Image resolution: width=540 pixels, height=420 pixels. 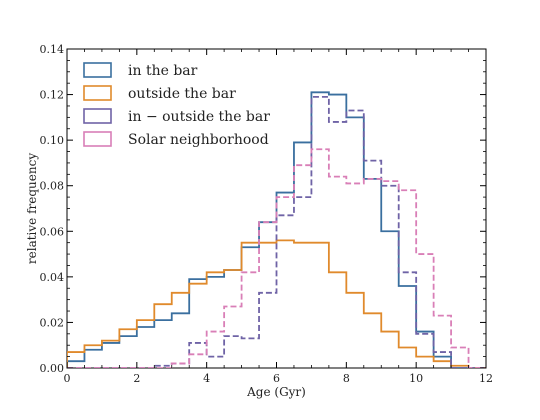 What do you see at coordinates (52, 49) in the screenshot?
I see `y-tick-label: 0.14` at bounding box center [52, 49].